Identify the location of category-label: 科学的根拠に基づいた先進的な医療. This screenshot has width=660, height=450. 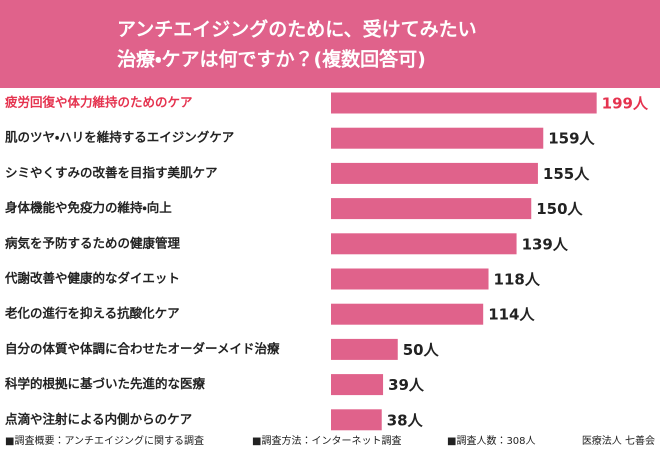
(105, 383).